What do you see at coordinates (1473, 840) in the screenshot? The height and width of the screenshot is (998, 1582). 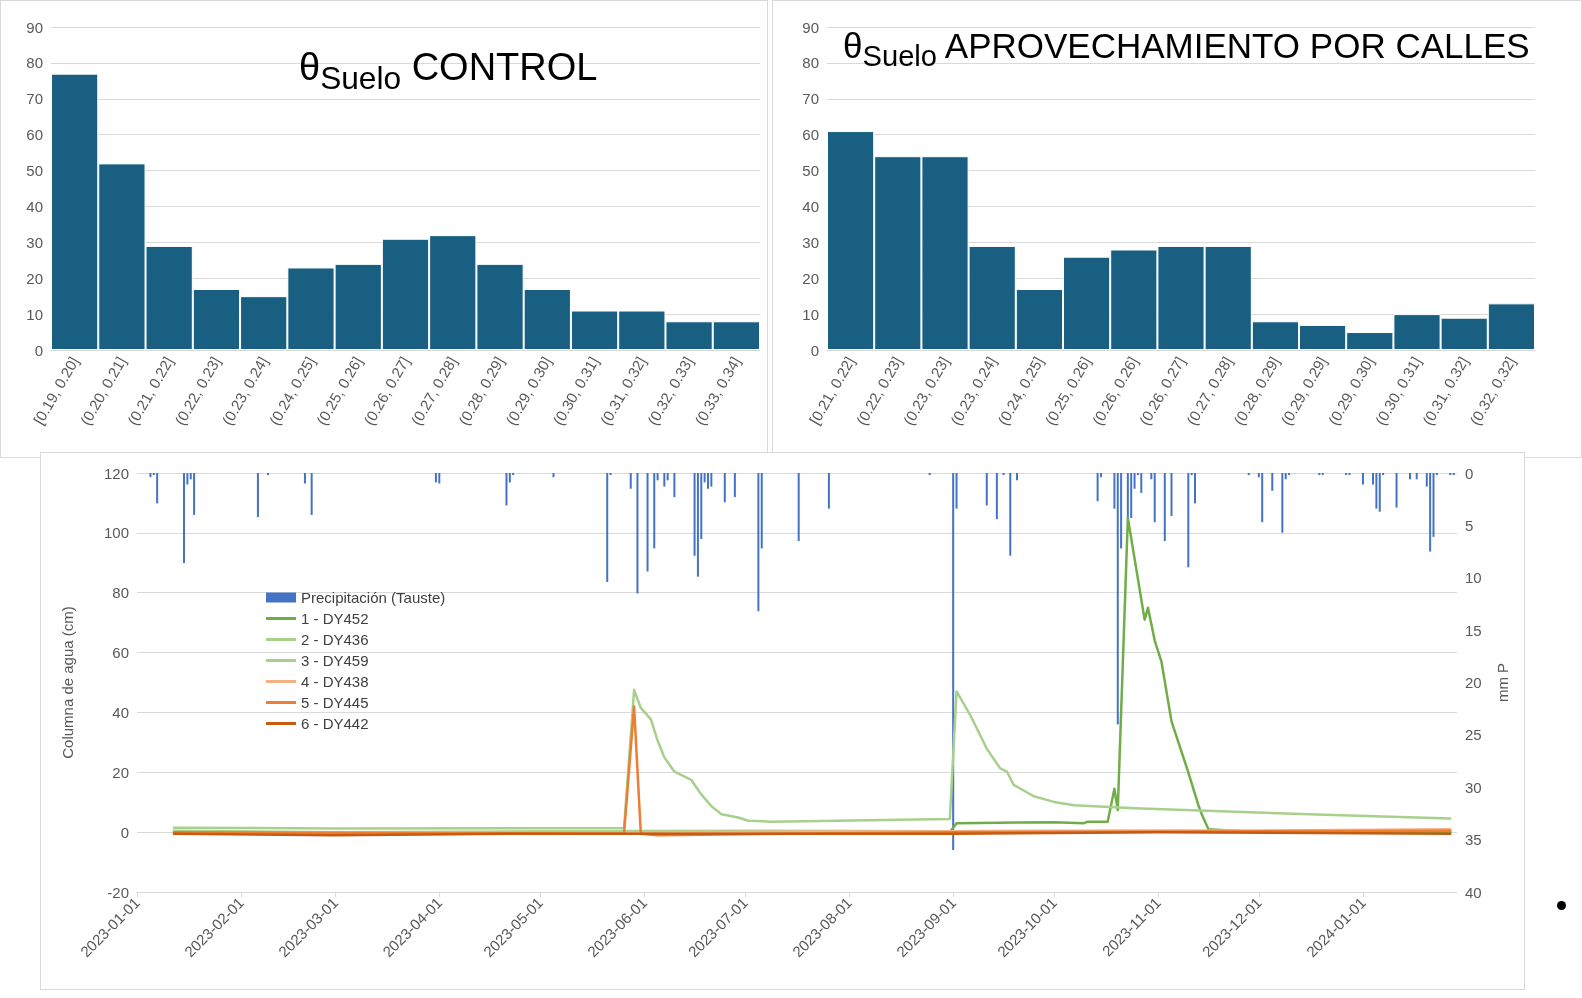 I see `y2-tick-label: 35` at bounding box center [1473, 840].